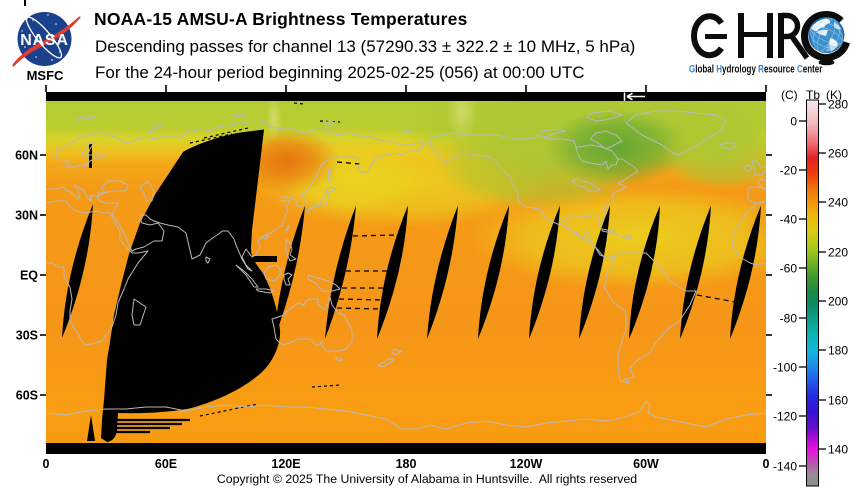 Image resolution: width=854 pixels, height=502 pixels. What do you see at coordinates (838, 154) in the screenshot?
I see `svg-text: 260` at bounding box center [838, 154].